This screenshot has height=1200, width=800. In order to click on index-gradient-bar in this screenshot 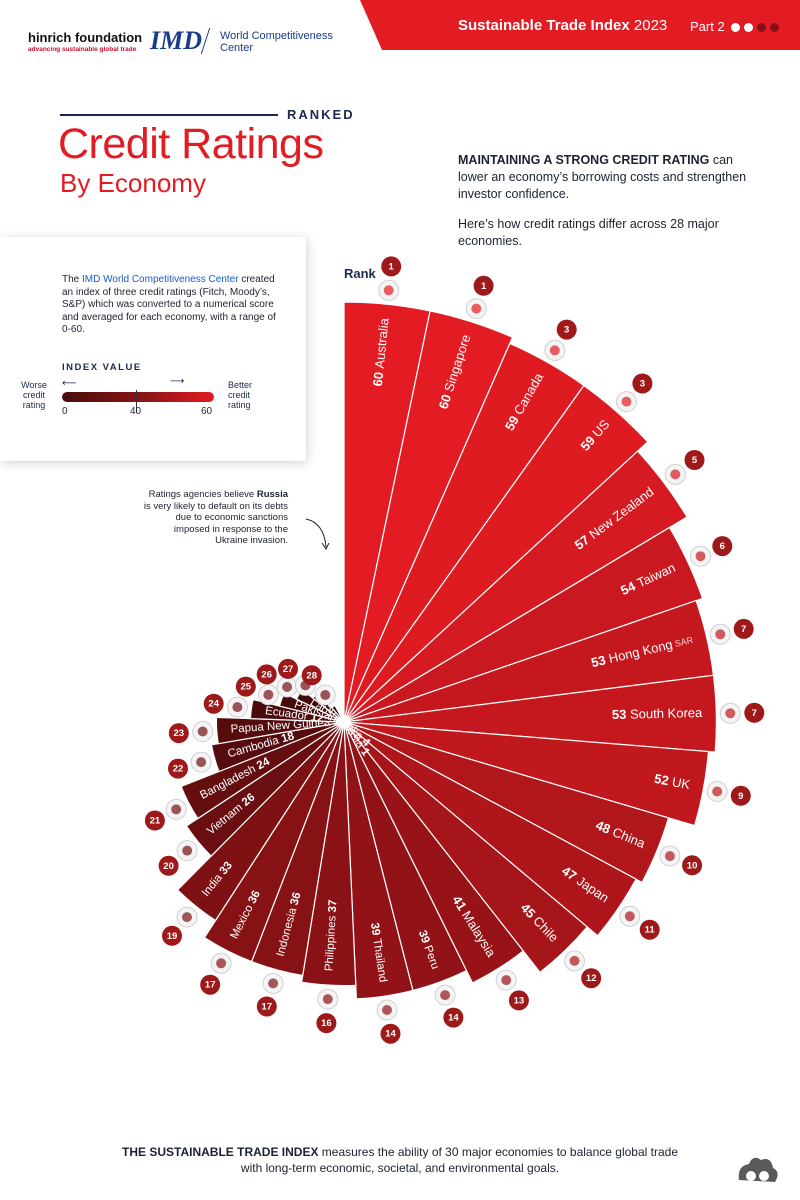, I will do `click(138, 397)`.